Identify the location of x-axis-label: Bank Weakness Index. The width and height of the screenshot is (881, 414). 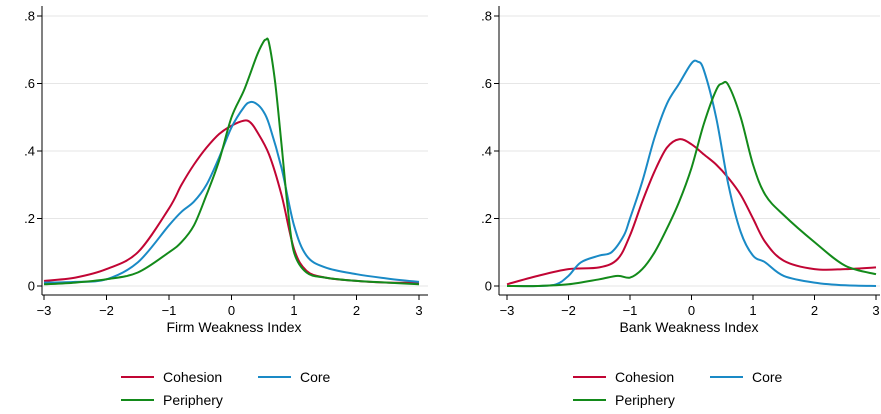
(688, 327).